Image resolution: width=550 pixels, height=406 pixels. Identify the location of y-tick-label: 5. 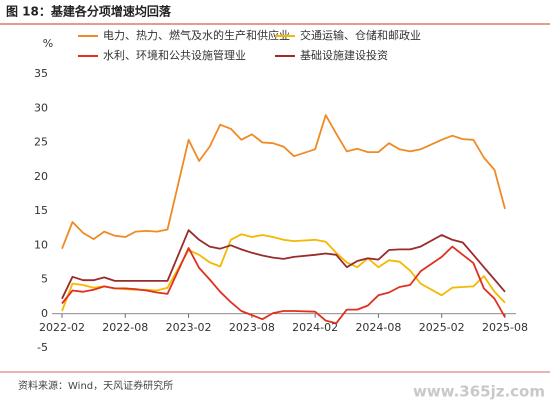
(44, 279).